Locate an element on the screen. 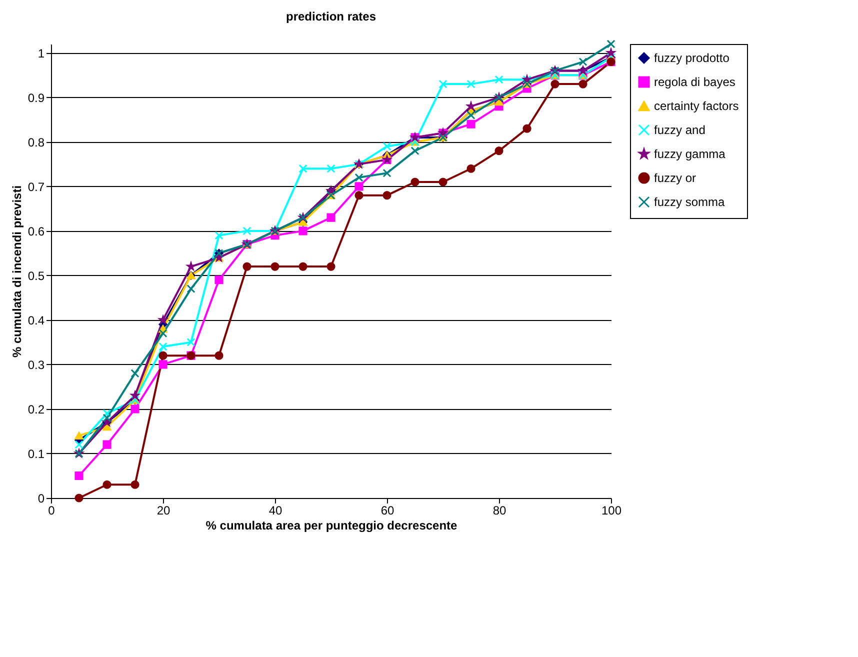 The width and height of the screenshot is (858, 657). y-tick-label: 0.7 is located at coordinates (36, 187).